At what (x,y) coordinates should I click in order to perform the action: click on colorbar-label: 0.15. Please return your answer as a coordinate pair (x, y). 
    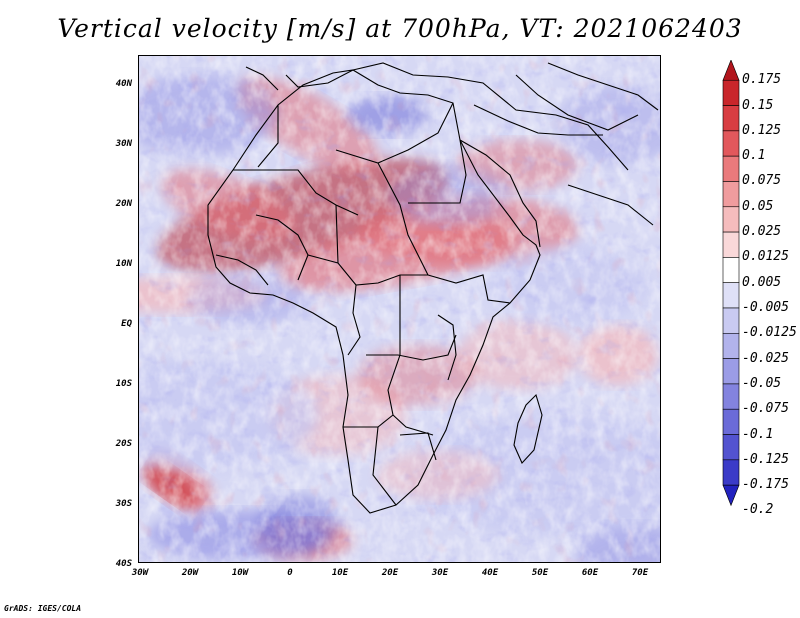
    Looking at the image, I should click on (758, 105).